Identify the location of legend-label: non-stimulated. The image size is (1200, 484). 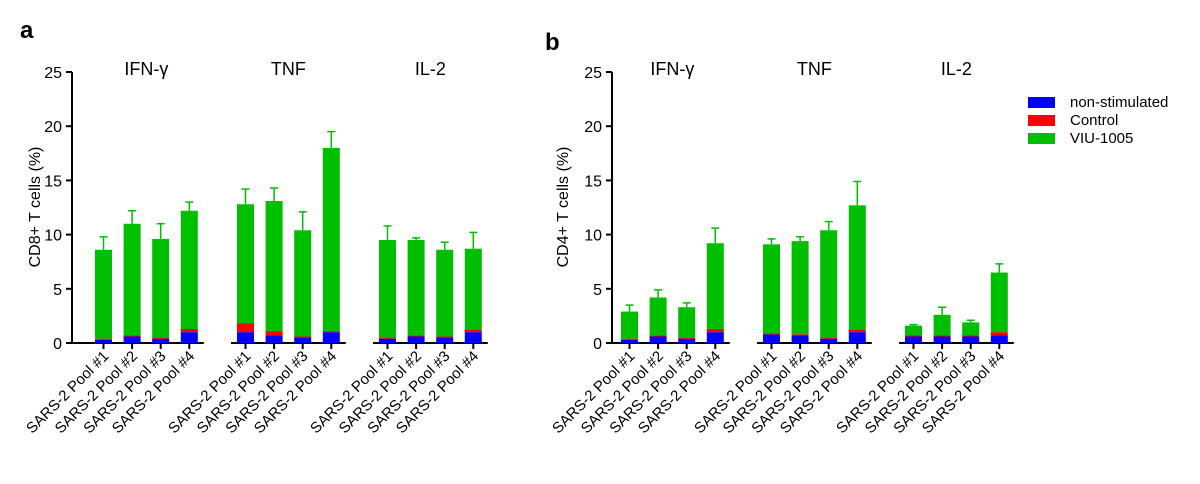
(1119, 102).